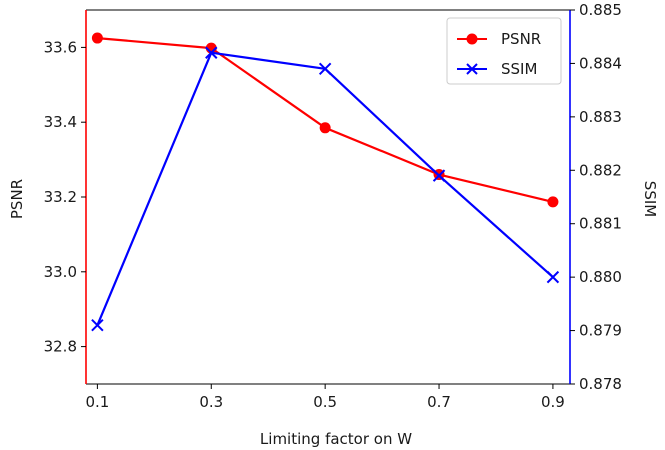 The height and width of the screenshot is (450, 665). I want to click on right-tick-label: 0.880, so click(600, 277).